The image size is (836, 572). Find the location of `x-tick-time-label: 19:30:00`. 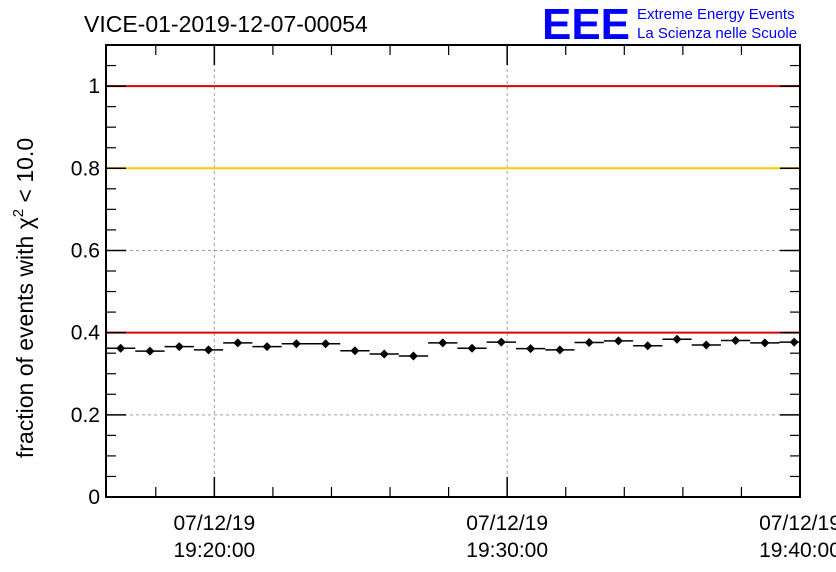

x-tick-time-label: 19:30:00 is located at coordinates (507, 550).